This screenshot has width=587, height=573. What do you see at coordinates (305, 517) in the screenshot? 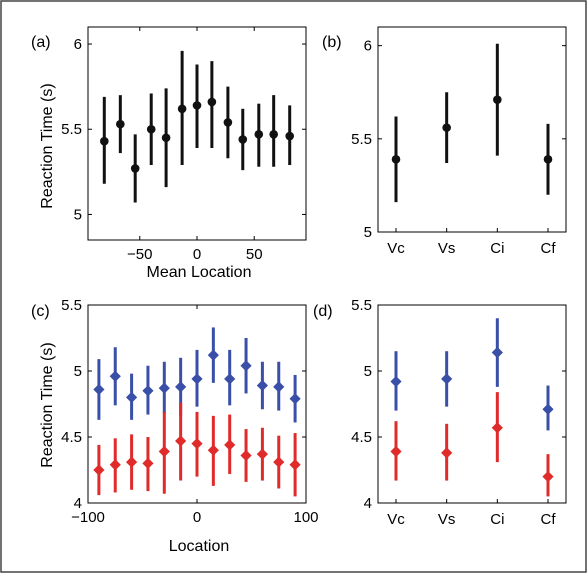
I see `x-tick-label: 100` at bounding box center [305, 517].